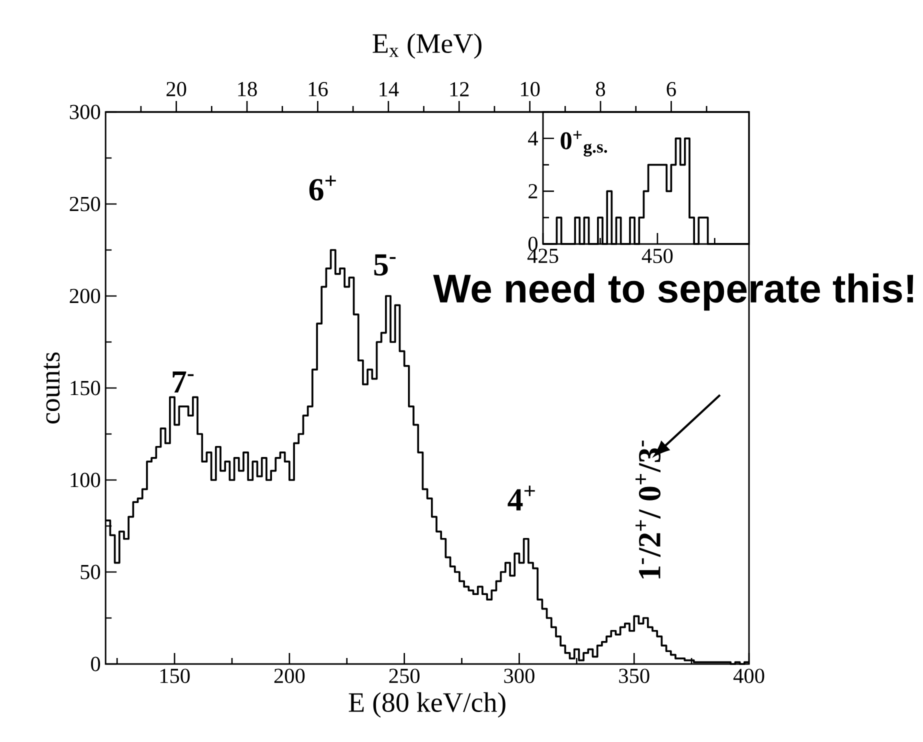 The height and width of the screenshot is (742, 923). What do you see at coordinates (634, 676) in the screenshot?
I see `x-tick-label: 350` at bounding box center [634, 676].